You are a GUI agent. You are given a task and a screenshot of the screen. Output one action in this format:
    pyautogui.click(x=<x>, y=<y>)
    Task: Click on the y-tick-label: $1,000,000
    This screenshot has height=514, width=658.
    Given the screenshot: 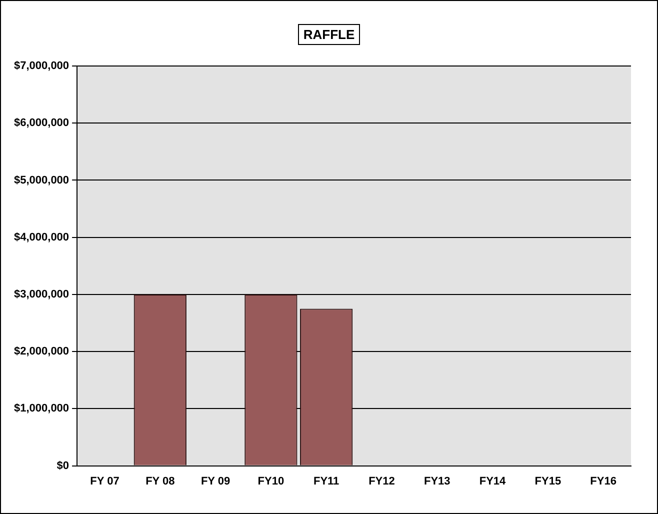 What is the action you would take?
    pyautogui.click(x=42, y=408)
    